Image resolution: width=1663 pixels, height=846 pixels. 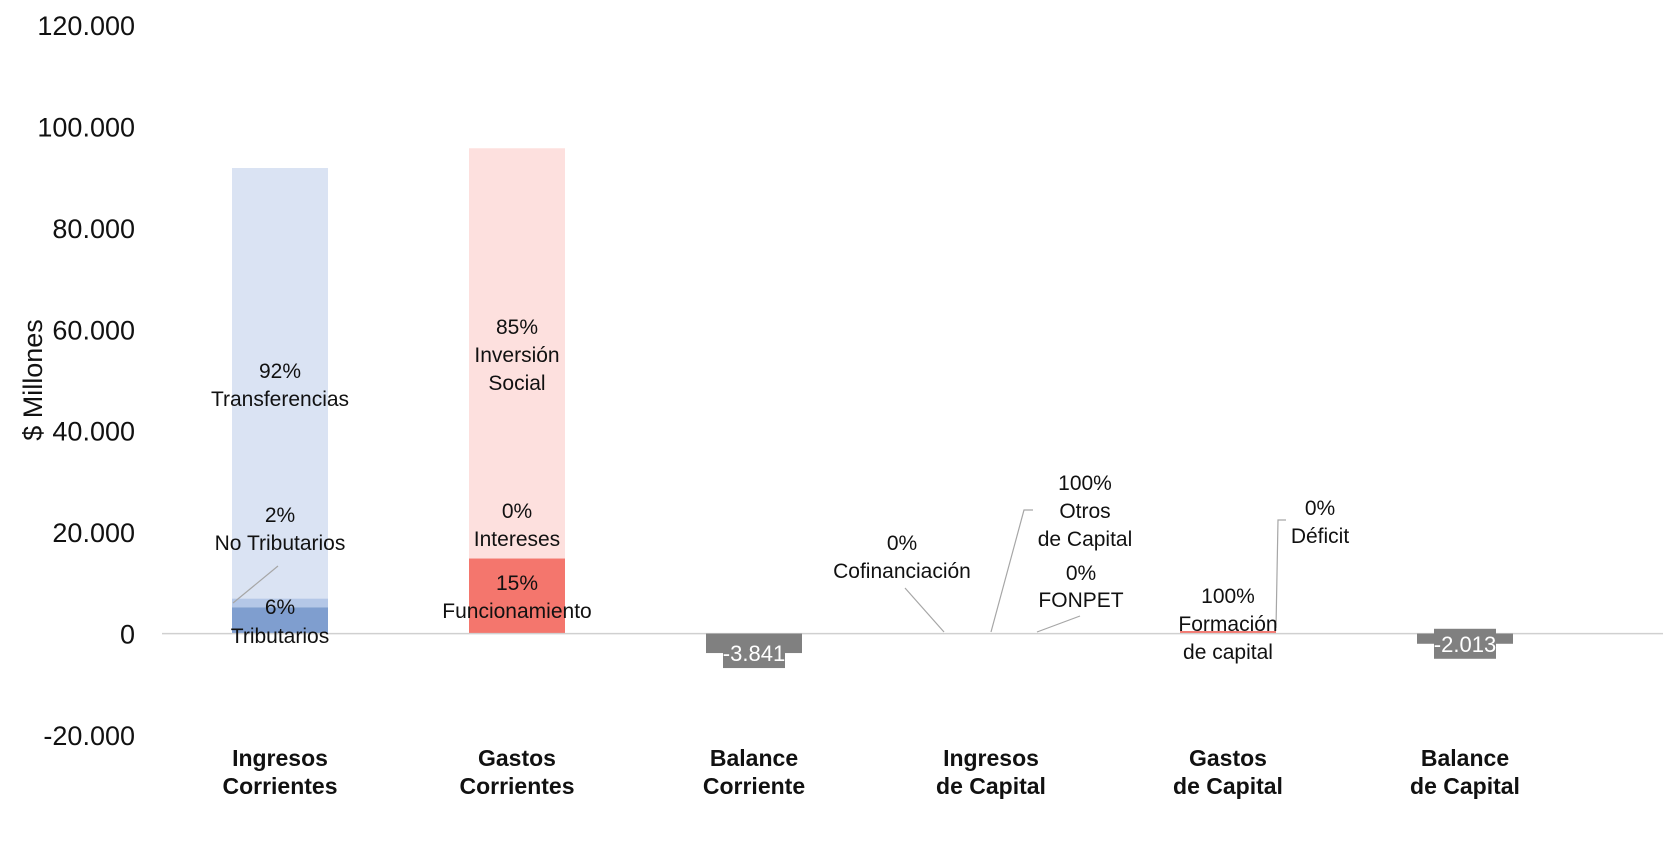 I want to click on annotation-intereses-pct: 0%, so click(x=517, y=511).